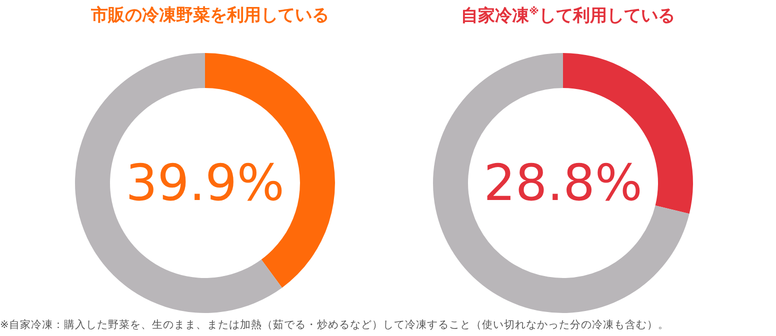 This screenshot has height=336, width=776. I want to click on data-label: 39.9%, so click(205, 183).